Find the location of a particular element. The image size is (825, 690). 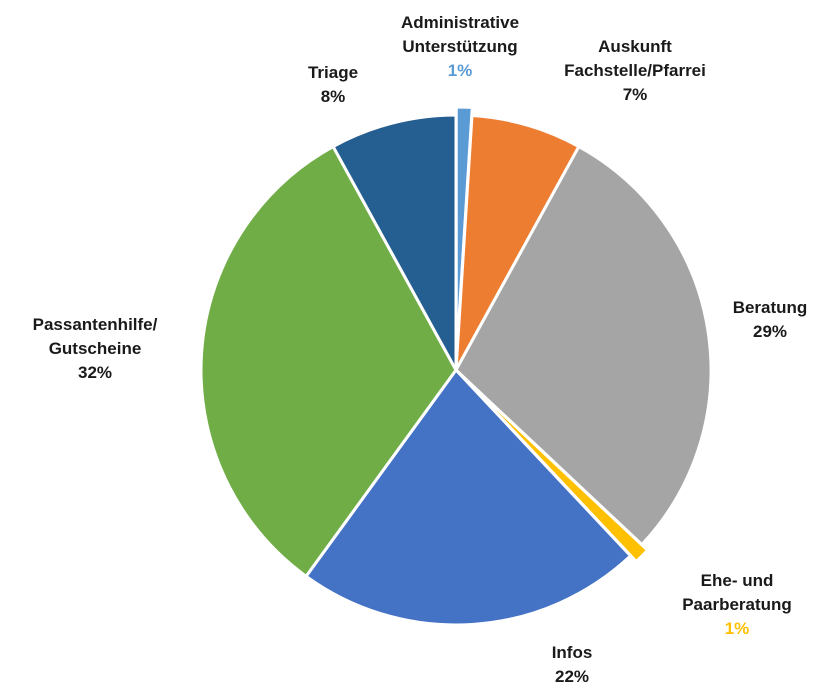

data-label-category: Administrative is located at coordinates (460, 22).